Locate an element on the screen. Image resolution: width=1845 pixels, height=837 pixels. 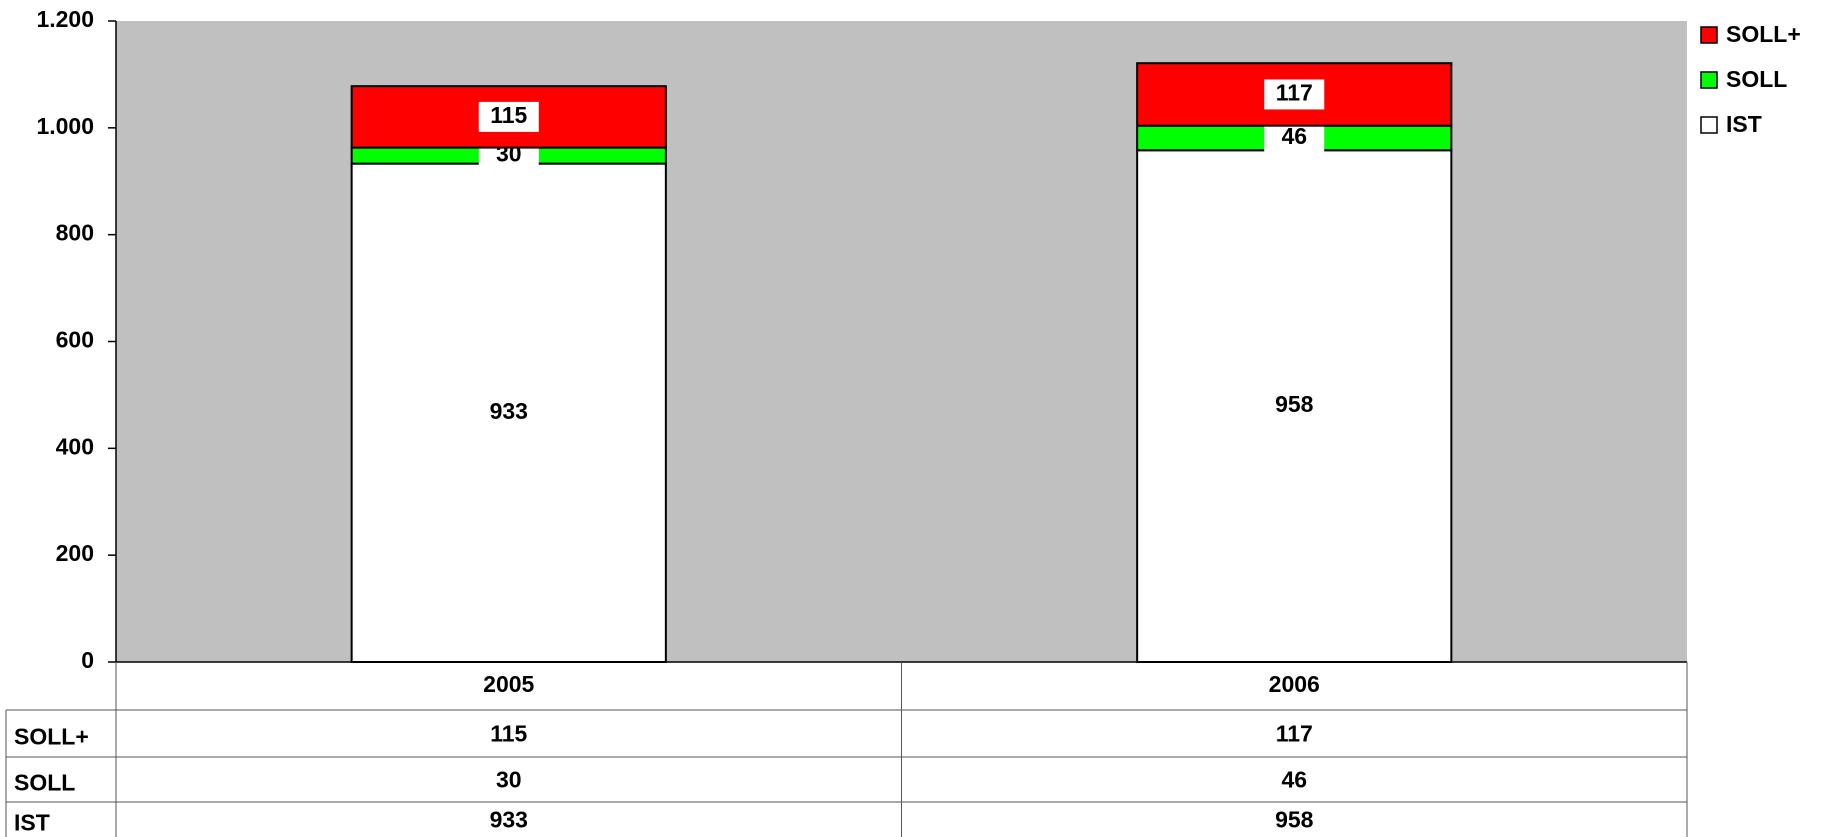
table-cell: 958 is located at coordinates (1294, 820).